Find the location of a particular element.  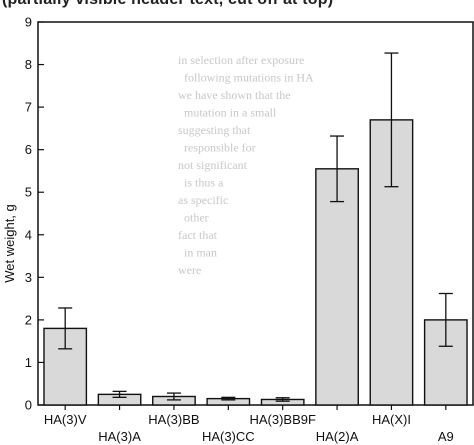

x-tick-label: HA(3)A is located at coordinates (119, 436).